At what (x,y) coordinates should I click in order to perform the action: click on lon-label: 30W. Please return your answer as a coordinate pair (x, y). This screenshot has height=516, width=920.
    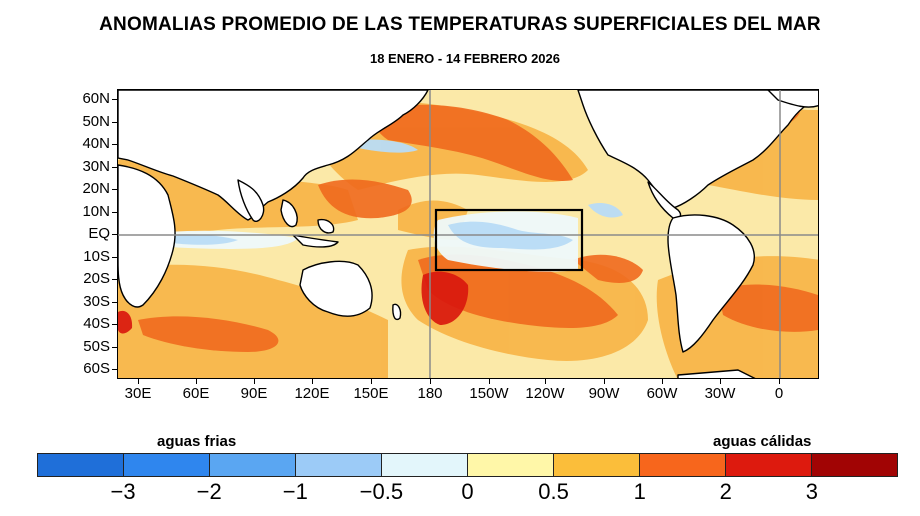
    Looking at the image, I should click on (720, 393).